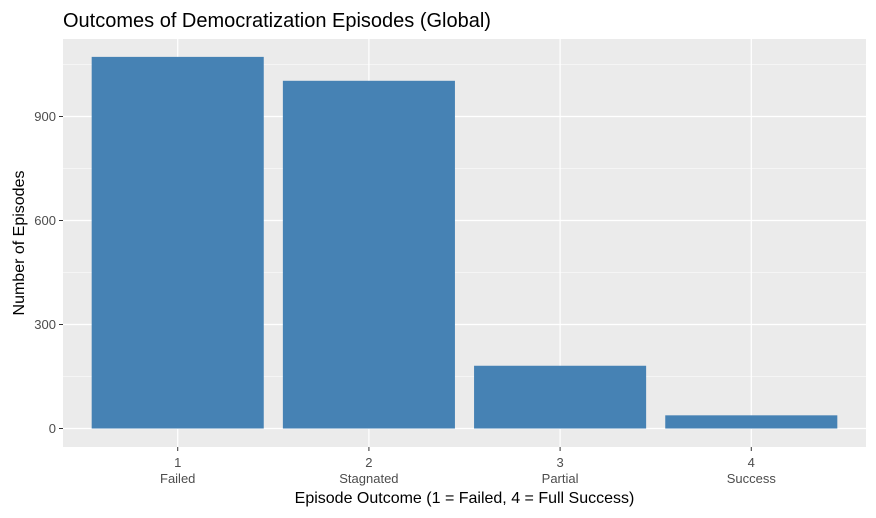 This screenshot has width=876, height=518. I want to click on x-tick-label: 4, so click(751, 462).